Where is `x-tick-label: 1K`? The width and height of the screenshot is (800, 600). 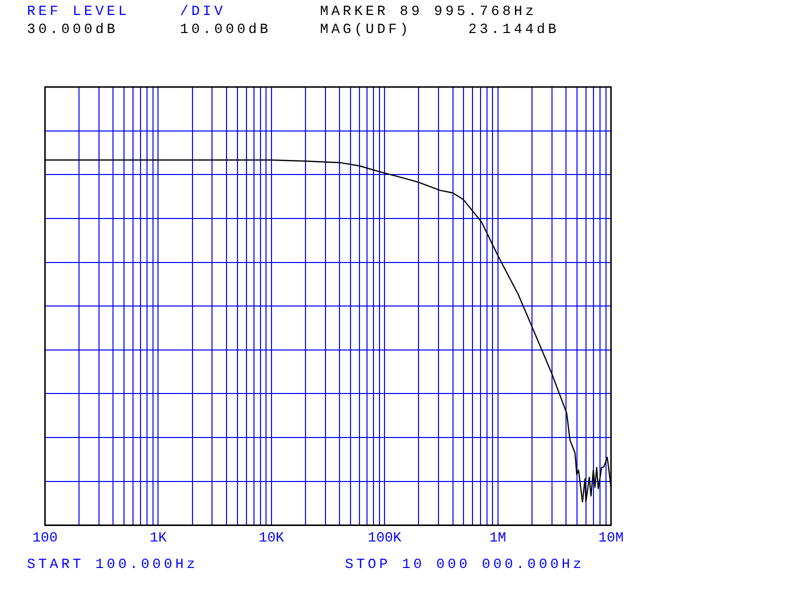
x-tick-label: 1K is located at coordinates (159, 538).